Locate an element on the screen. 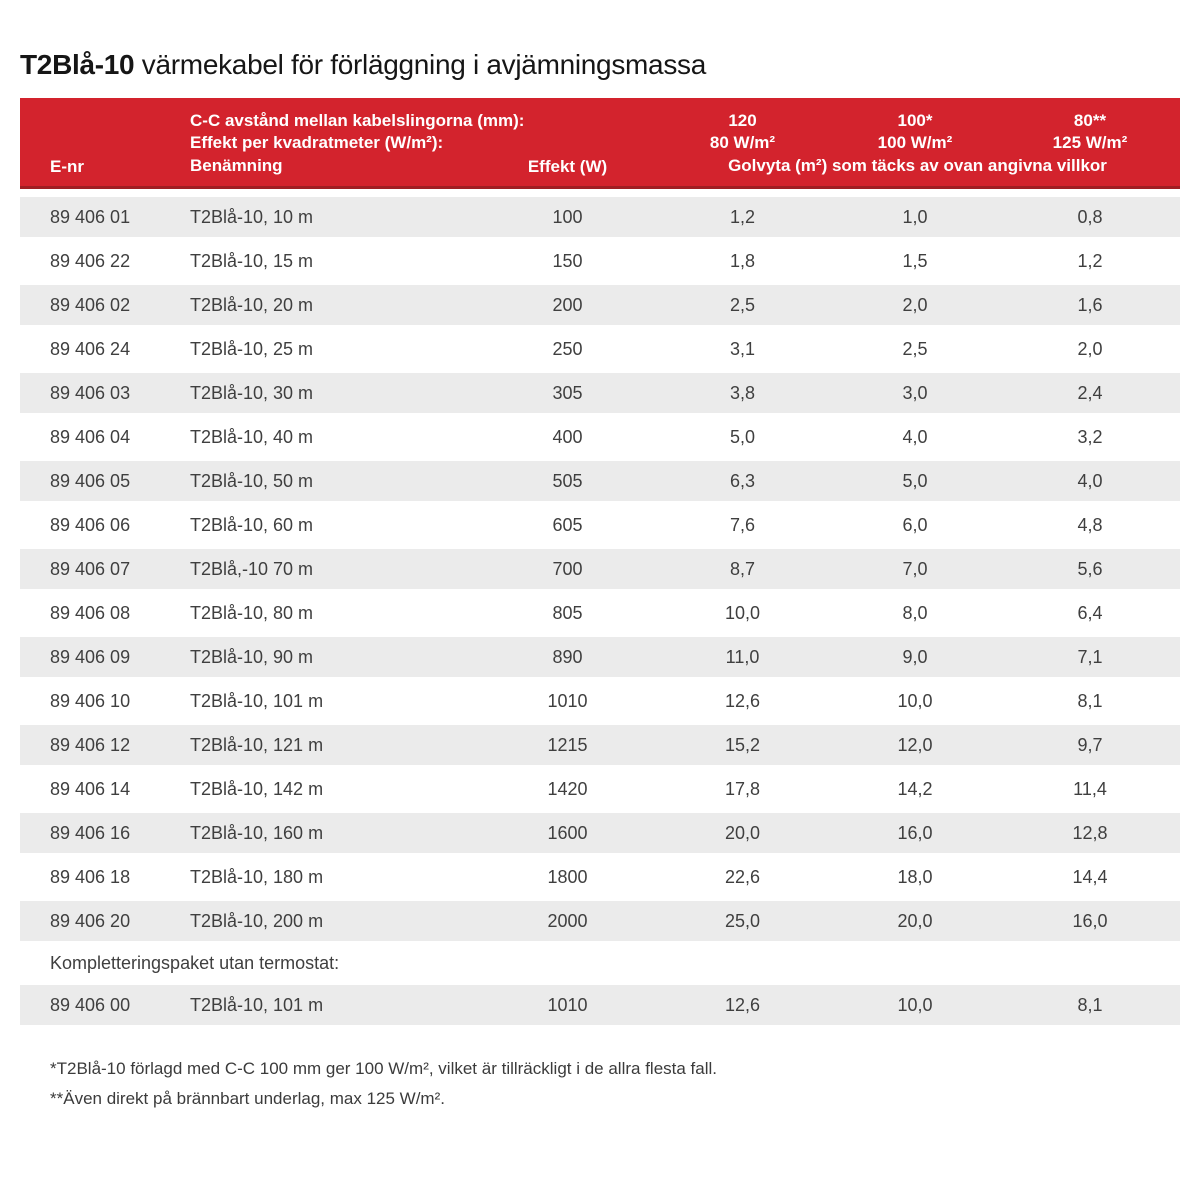  cell-benamning: T2Blå-10, 50 m is located at coordinates (252, 480).